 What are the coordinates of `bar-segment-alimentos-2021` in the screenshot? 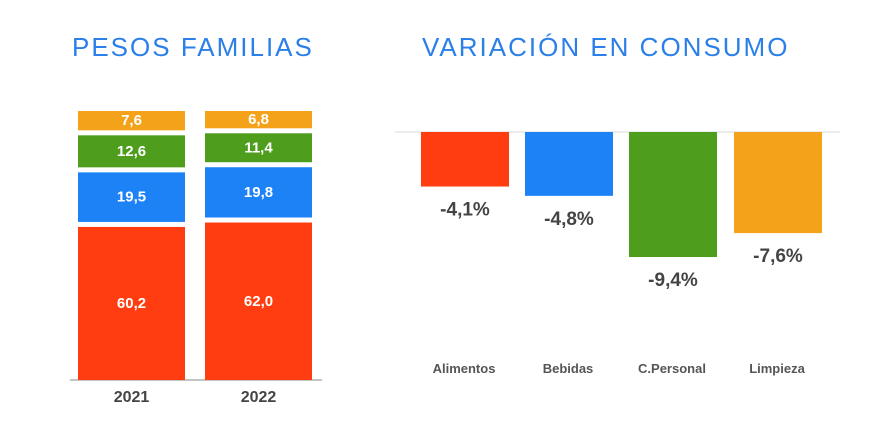 It's located at (131, 303).